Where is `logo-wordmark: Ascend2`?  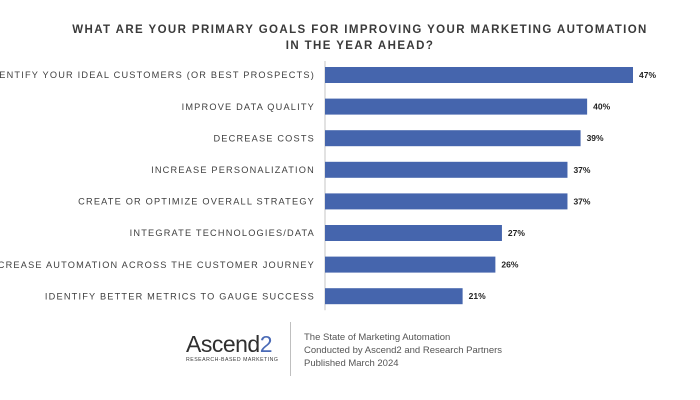 logo-wordmark: Ascend2 is located at coordinates (234, 344).